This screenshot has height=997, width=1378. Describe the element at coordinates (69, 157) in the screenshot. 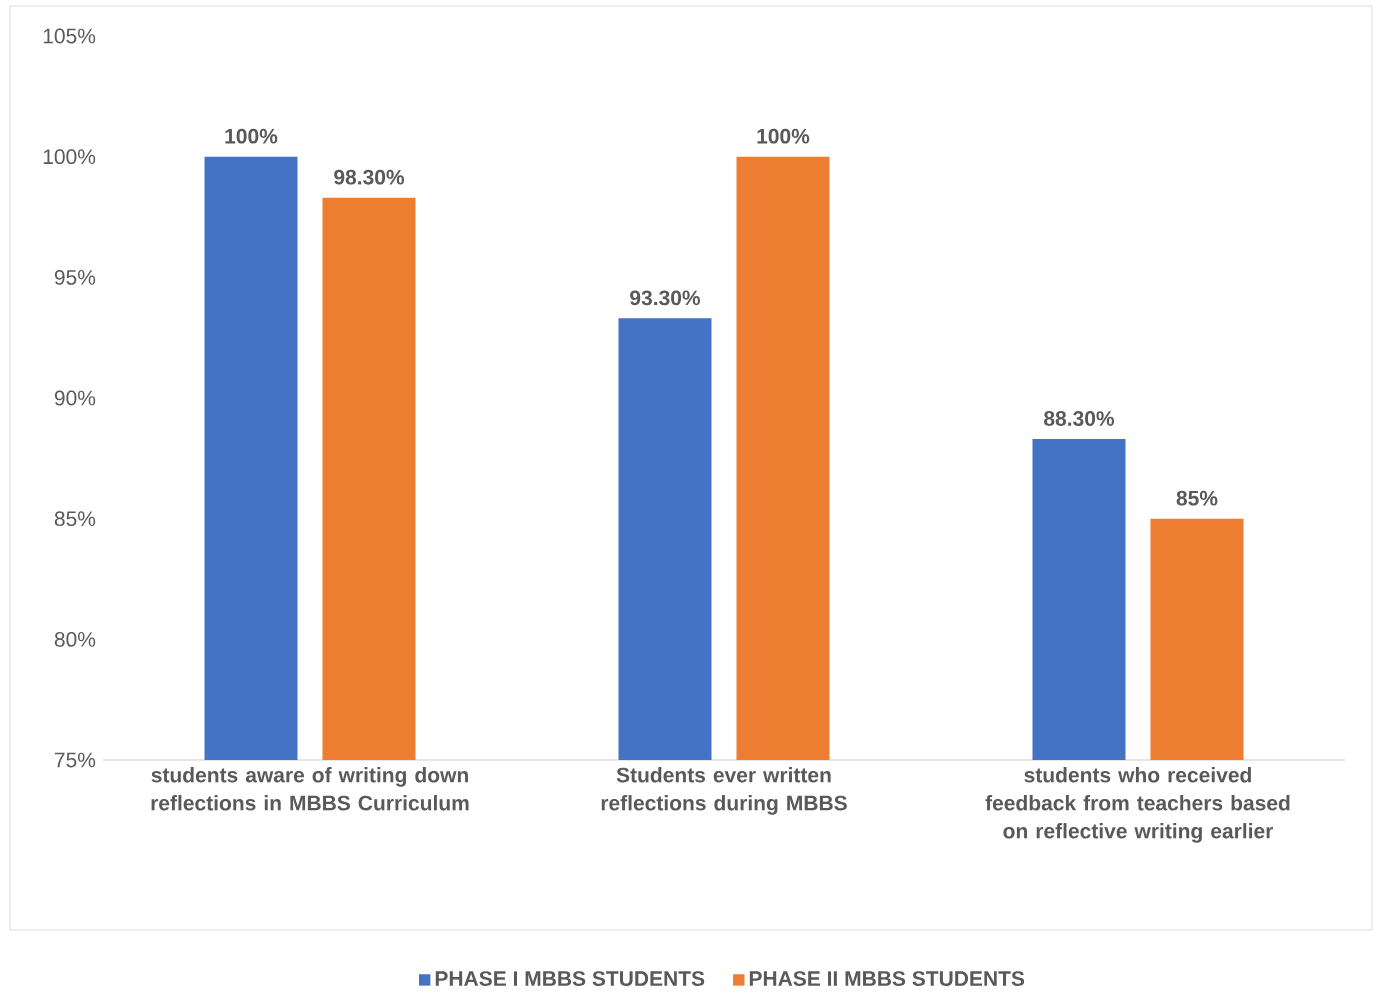

I see `y-tick-label: 100%` at that location.